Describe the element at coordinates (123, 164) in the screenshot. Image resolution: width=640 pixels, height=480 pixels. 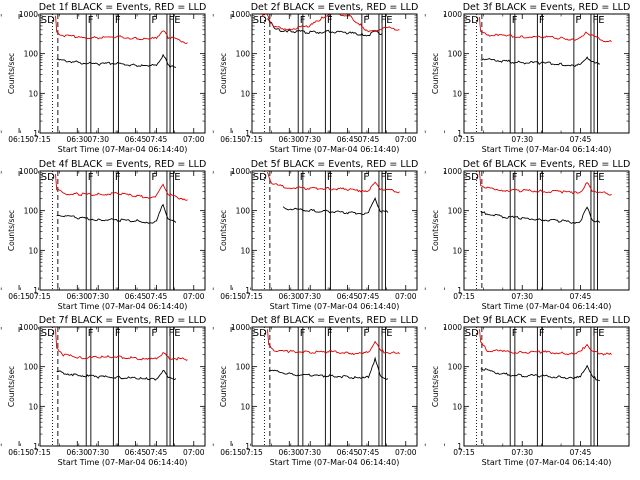
I see `panel-title: Det 4f BLACK = Events, RED = LLD` at that location.